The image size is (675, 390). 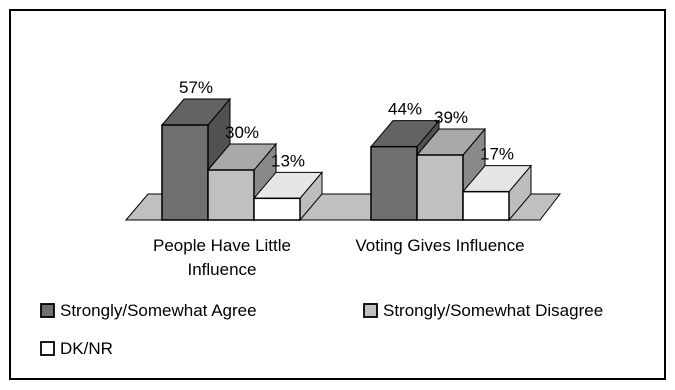 I want to click on data-label: 13%, so click(x=288, y=160).